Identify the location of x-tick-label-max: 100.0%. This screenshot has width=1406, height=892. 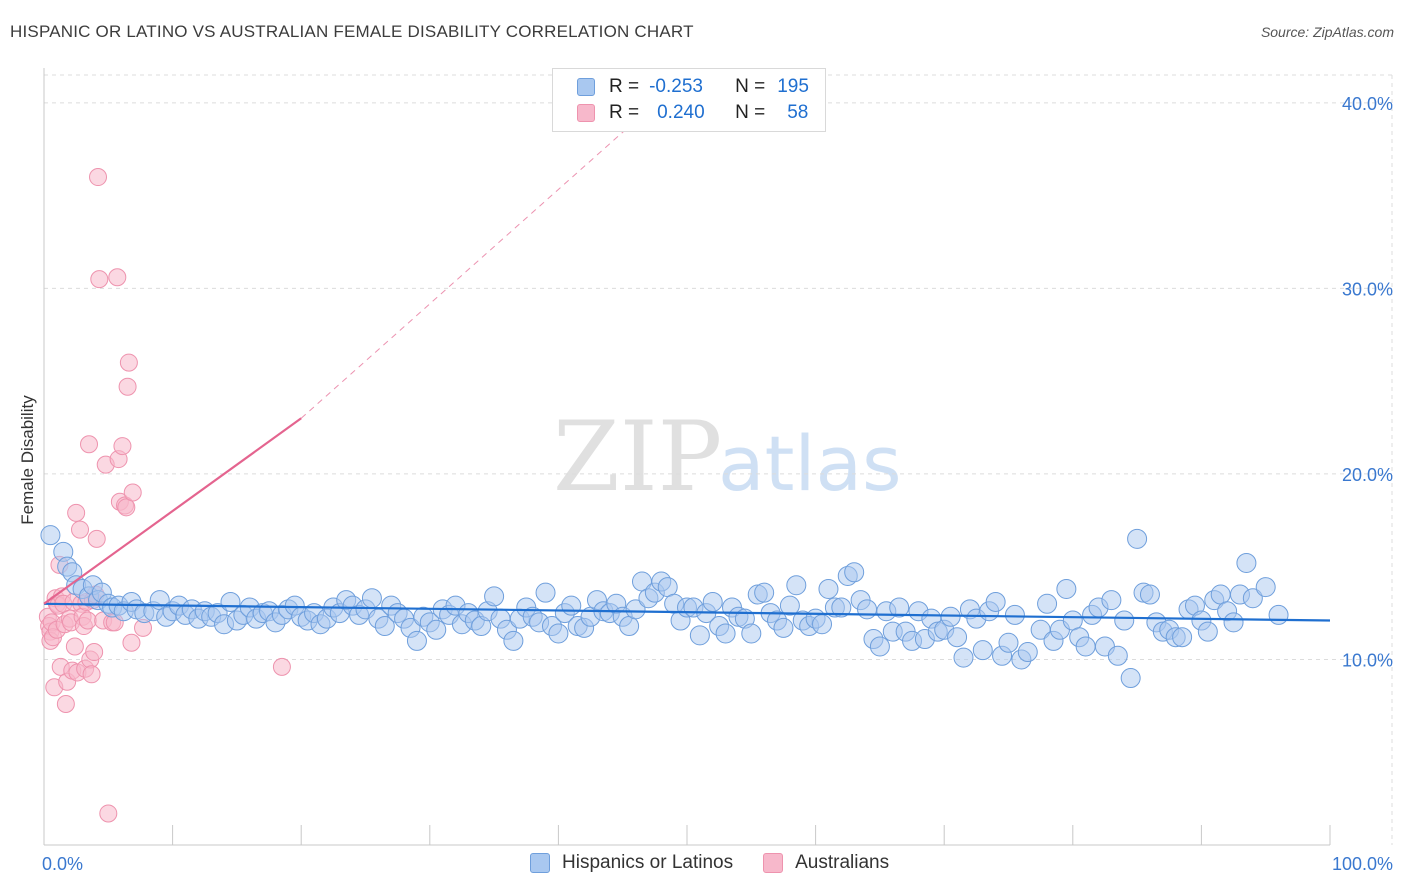
(1362, 864).